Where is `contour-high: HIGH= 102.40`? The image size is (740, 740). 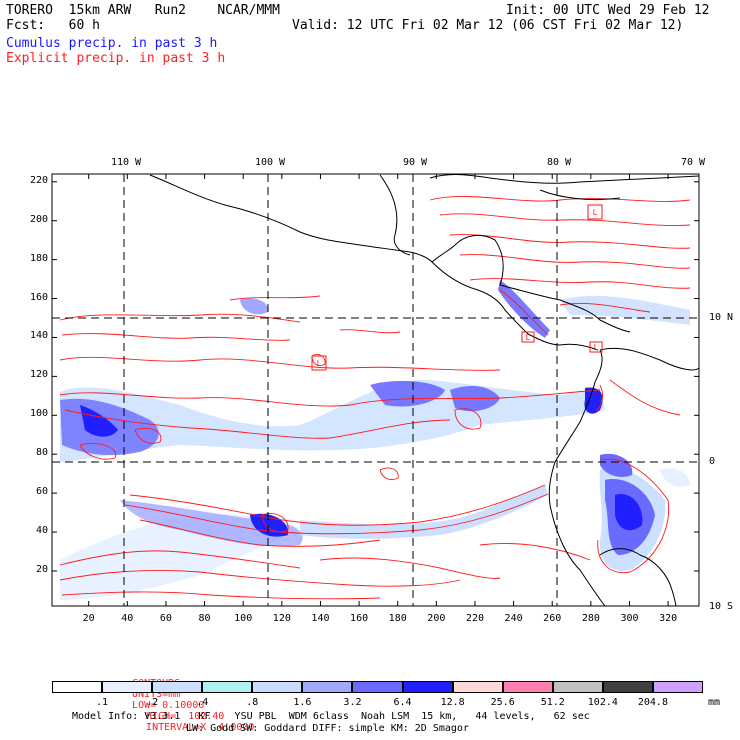
contour-high: HIGH= 102.40 is located at coordinates (185, 716).